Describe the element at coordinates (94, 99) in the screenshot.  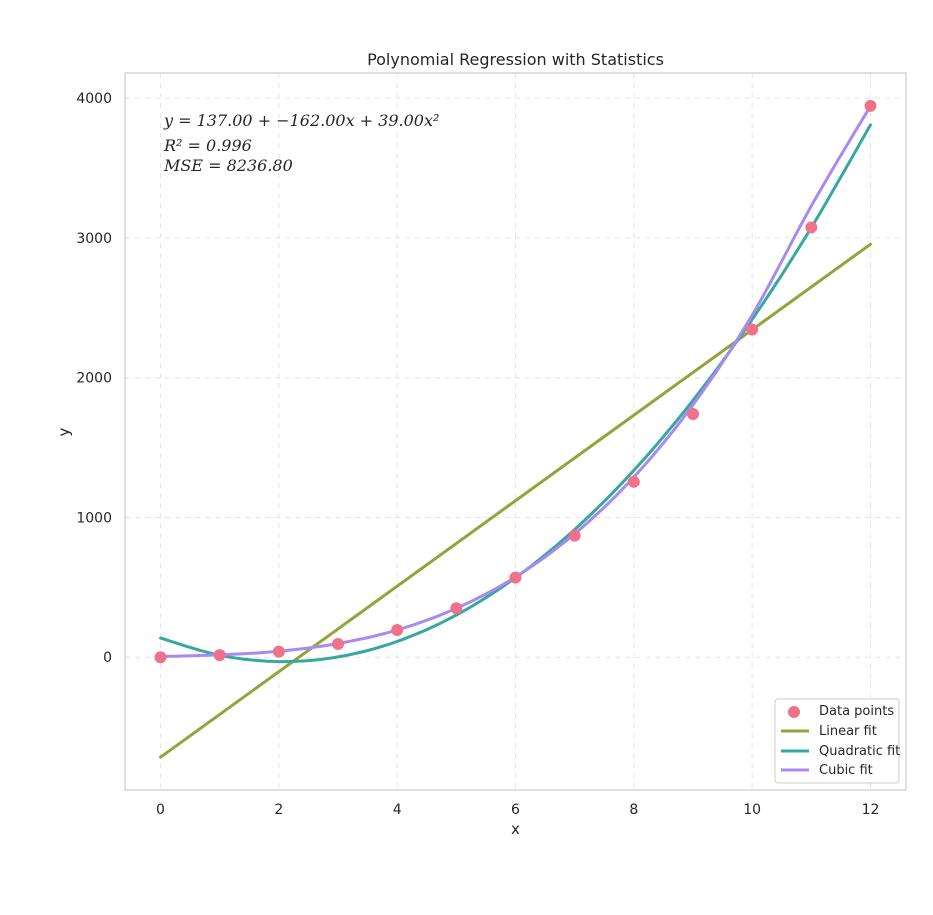
I see `y-tick-label-4000: 4000` at that location.